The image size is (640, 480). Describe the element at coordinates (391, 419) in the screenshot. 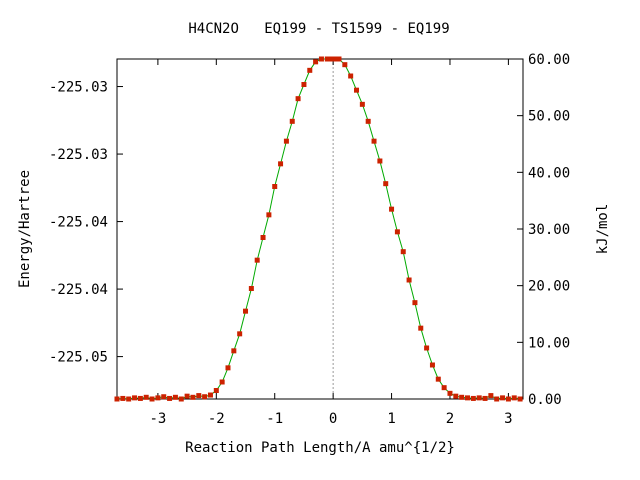

I see `x-tick-label: 1` at that location.